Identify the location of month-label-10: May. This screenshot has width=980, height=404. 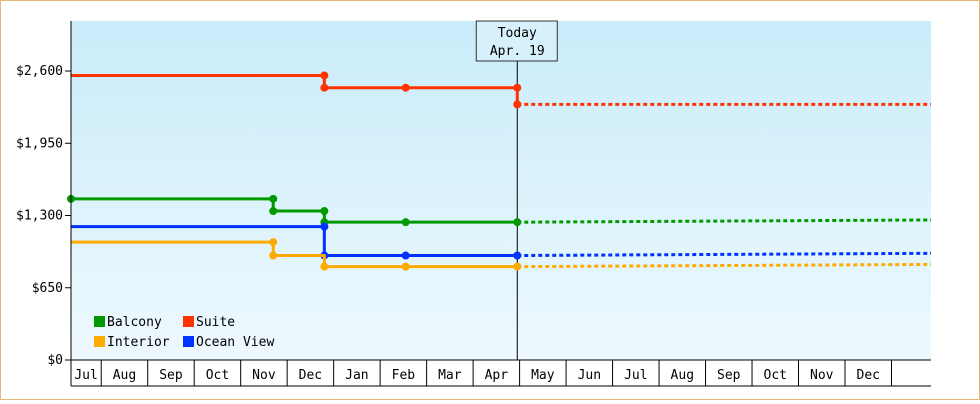
(543, 375).